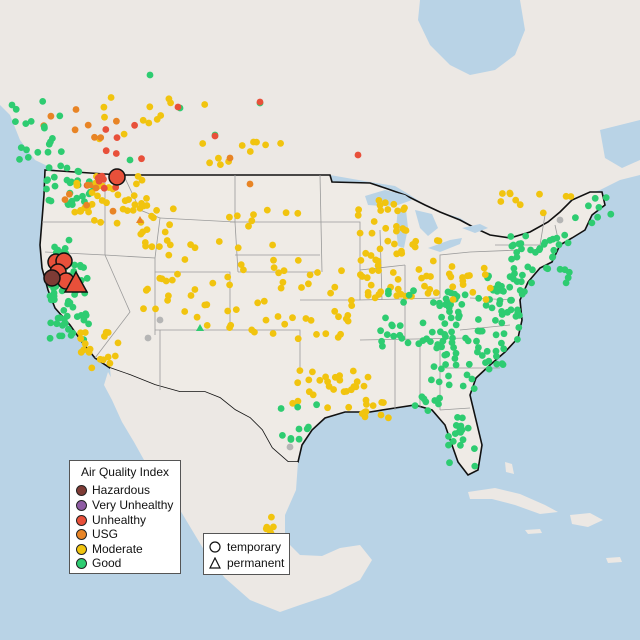  Describe the element at coordinates (81, 534) in the screenshot. I see `usg-swatch-icon` at that location.